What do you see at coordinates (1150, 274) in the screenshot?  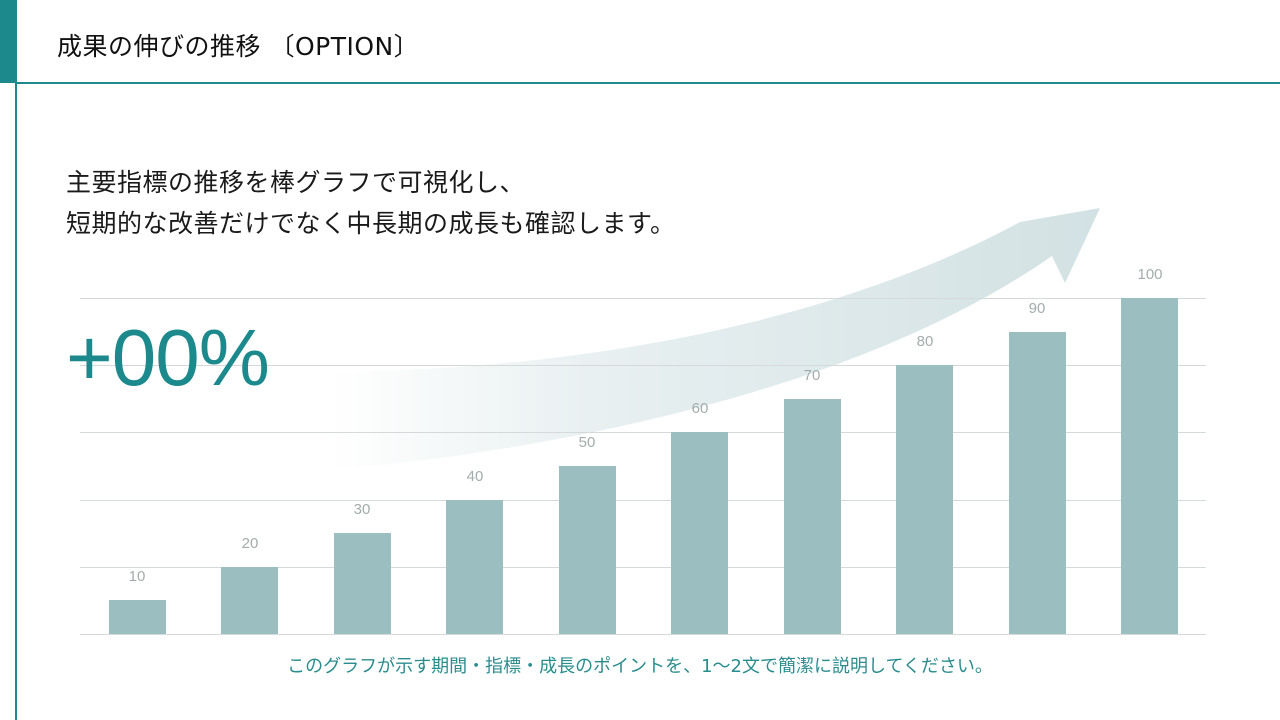 I see `bar-value-label: 100` at bounding box center [1150, 274].